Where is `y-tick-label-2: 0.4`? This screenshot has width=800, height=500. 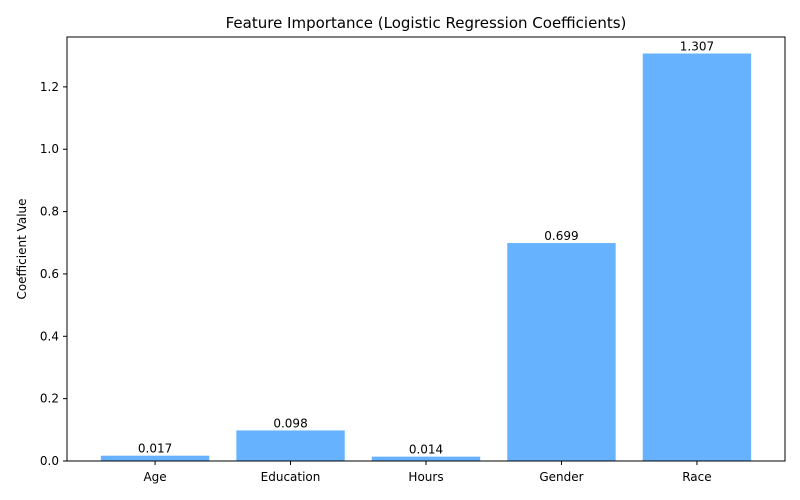
y-tick-label-2: 0.4 is located at coordinates (49, 336).